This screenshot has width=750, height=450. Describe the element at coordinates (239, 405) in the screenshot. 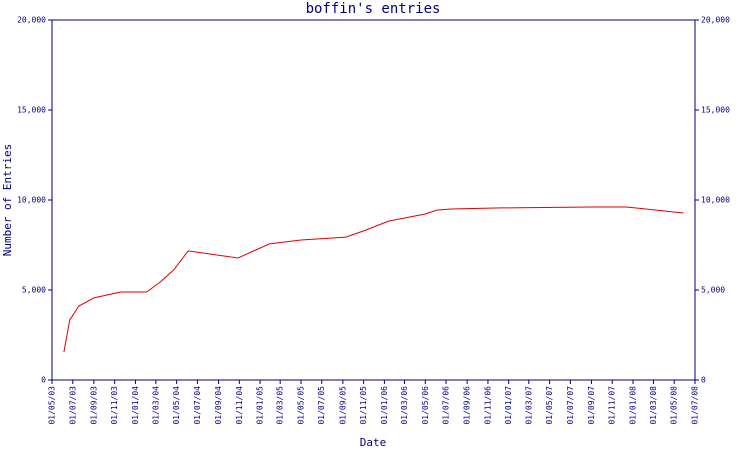

I see `x-tick-label: 01/11/04` at that location.